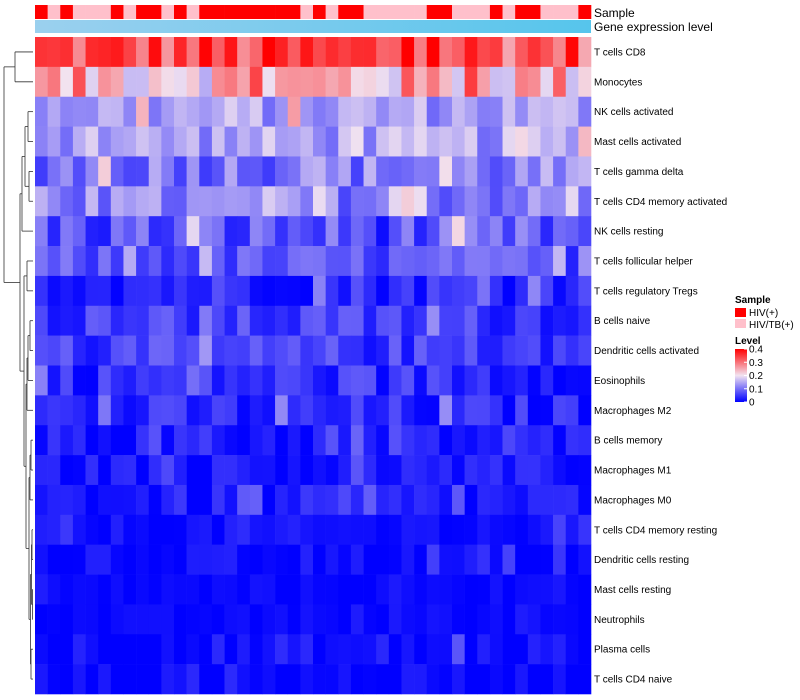 Image resolution: width=800 pixels, height=700 pixels. Describe the element at coordinates (633, 680) in the screenshot. I see `row-label: T cells CD4 naive` at that location.